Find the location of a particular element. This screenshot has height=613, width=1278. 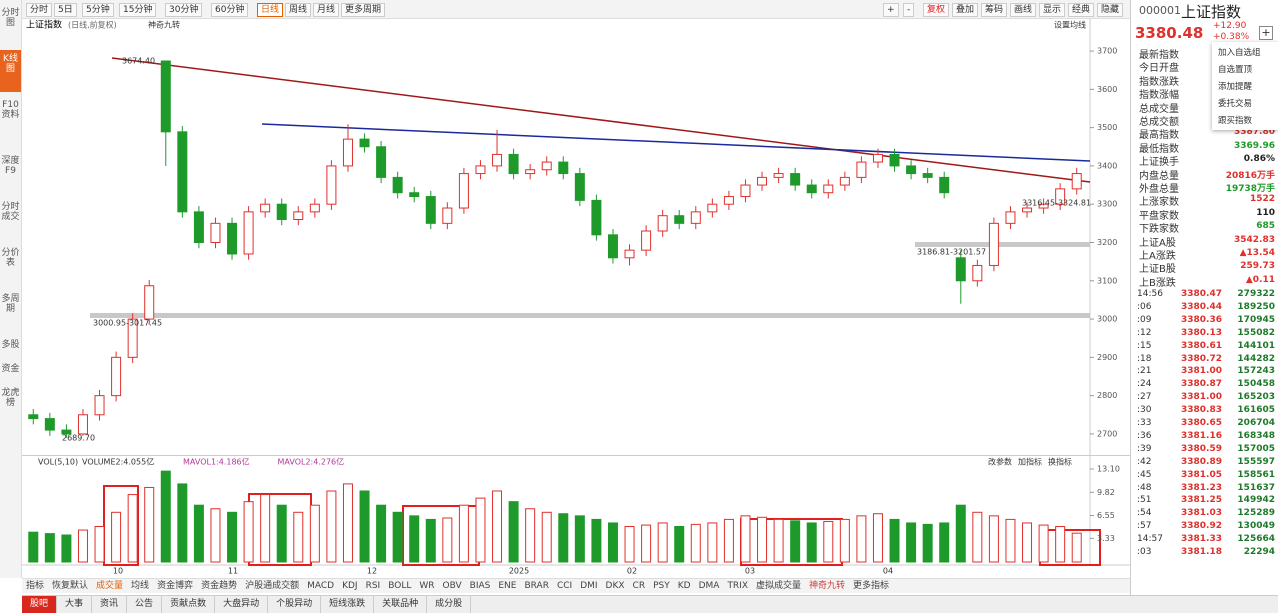

indicator-tab: KDJ is located at coordinates (350, 586).